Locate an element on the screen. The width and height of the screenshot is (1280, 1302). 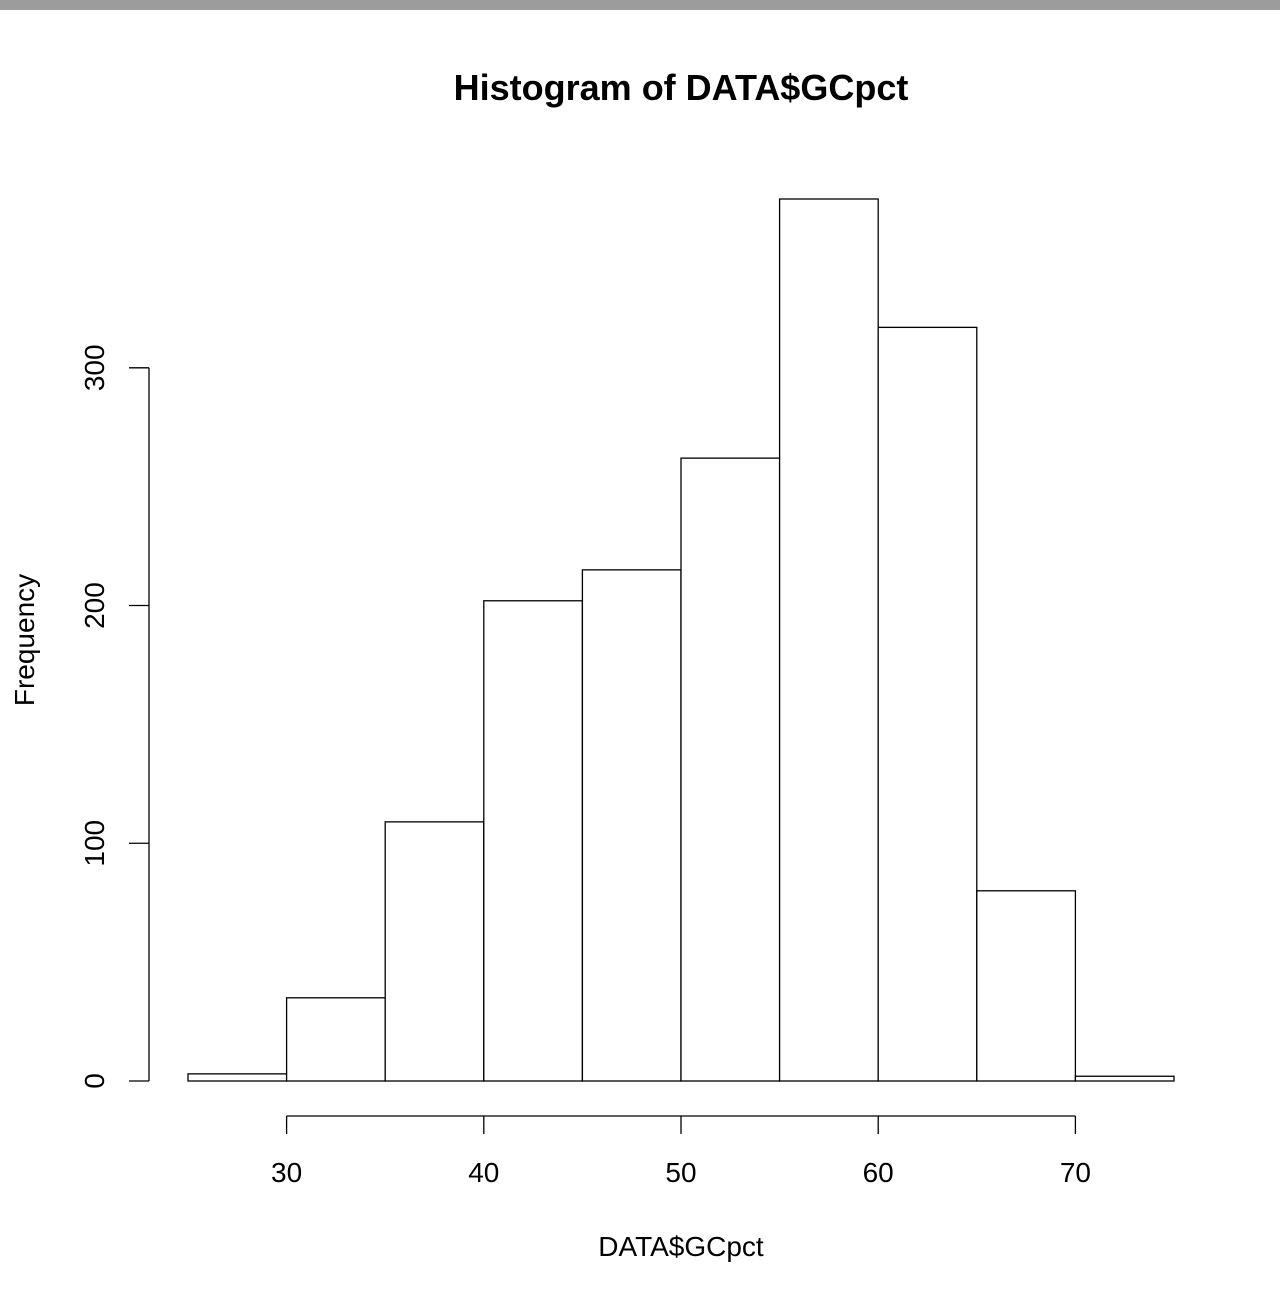
y-tick-label-200: 200 is located at coordinates (94, 605).